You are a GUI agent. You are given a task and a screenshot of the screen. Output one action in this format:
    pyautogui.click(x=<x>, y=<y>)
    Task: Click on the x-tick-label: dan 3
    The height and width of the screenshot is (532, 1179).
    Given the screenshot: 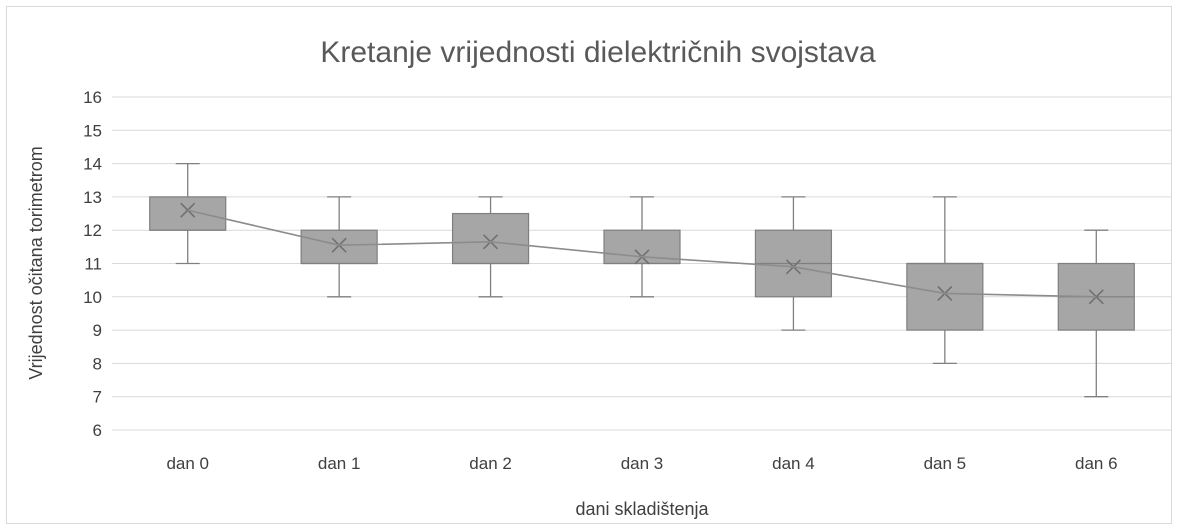 What is the action you would take?
    pyautogui.click(x=642, y=463)
    